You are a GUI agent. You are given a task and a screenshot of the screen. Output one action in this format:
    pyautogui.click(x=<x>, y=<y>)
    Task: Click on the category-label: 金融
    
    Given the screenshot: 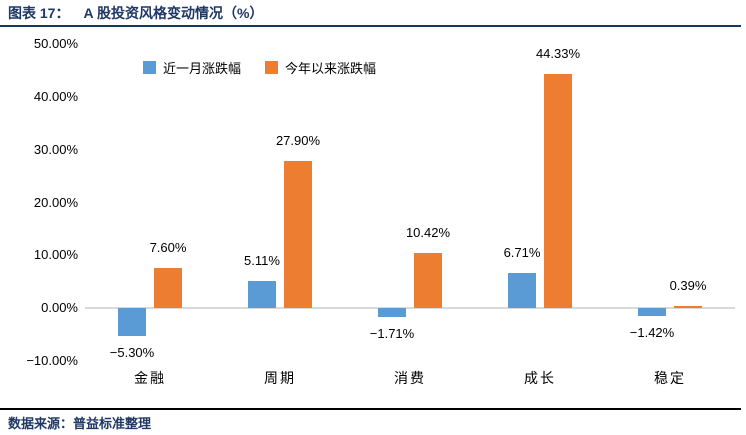 What is the action you would take?
    pyautogui.click(x=150, y=378)
    